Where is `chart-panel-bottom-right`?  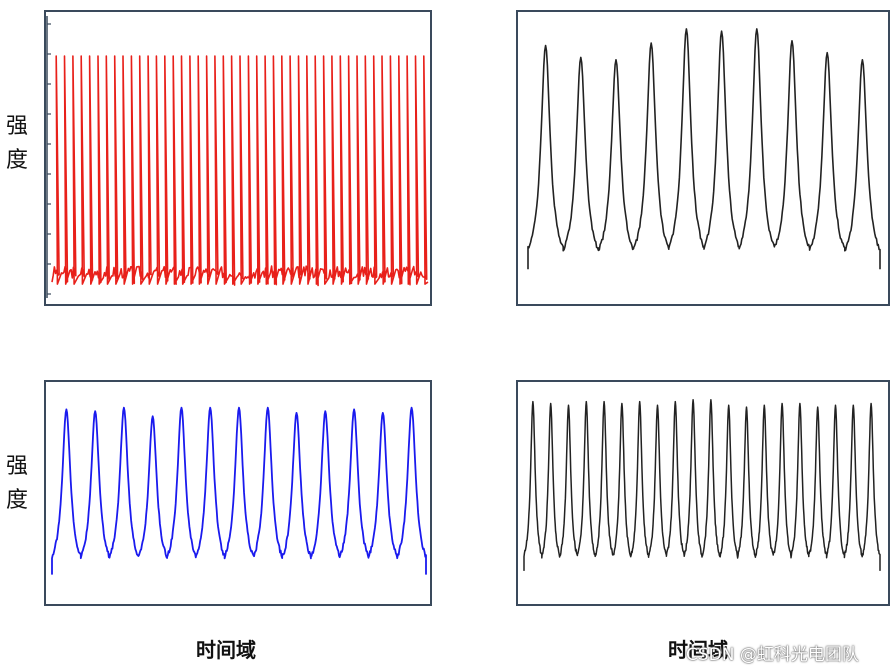
chart-panel-bottom-right is located at coordinates (703, 493).